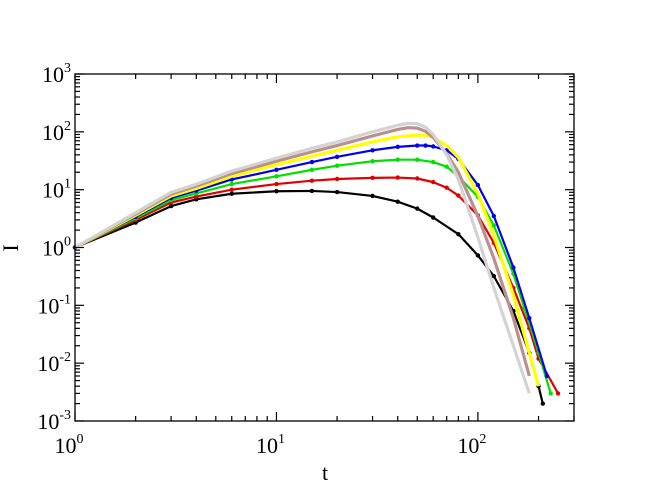 Image resolution: width=645 pixels, height=503 pixels. What do you see at coordinates (11, 247) in the screenshot?
I see `y-axis-label: I` at bounding box center [11, 247].